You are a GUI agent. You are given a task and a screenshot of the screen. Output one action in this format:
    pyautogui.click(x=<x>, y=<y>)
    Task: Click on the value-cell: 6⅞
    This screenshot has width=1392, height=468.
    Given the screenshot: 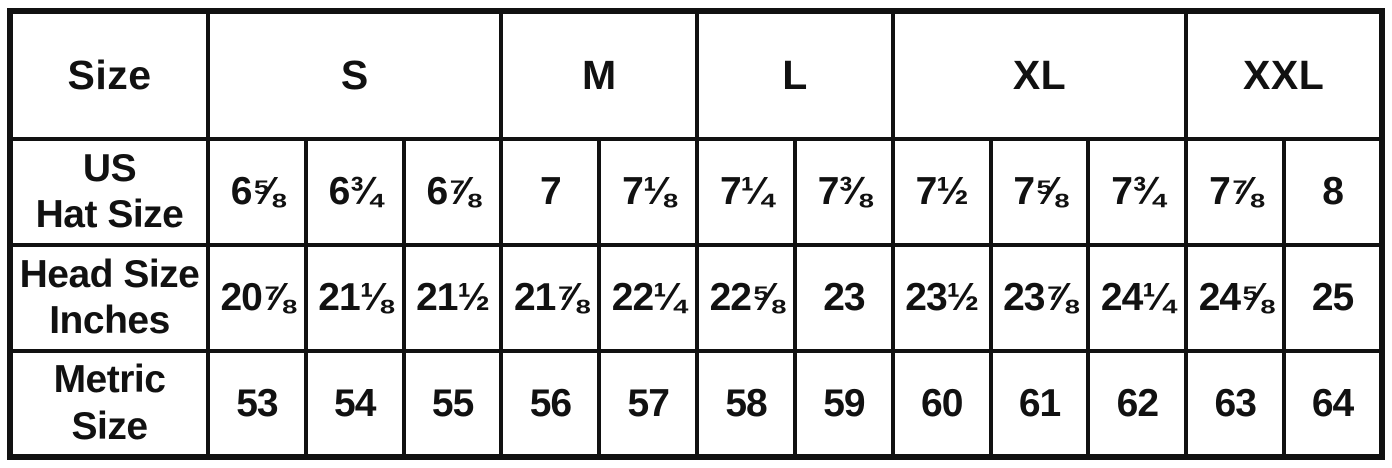 What is the action you would take?
    pyautogui.click(x=452, y=192)
    